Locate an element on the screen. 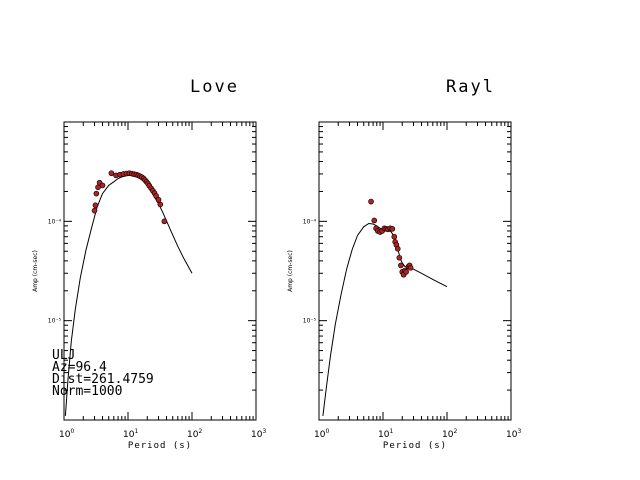  rayl-x-axis-label: Period (s) is located at coordinates (415, 446).